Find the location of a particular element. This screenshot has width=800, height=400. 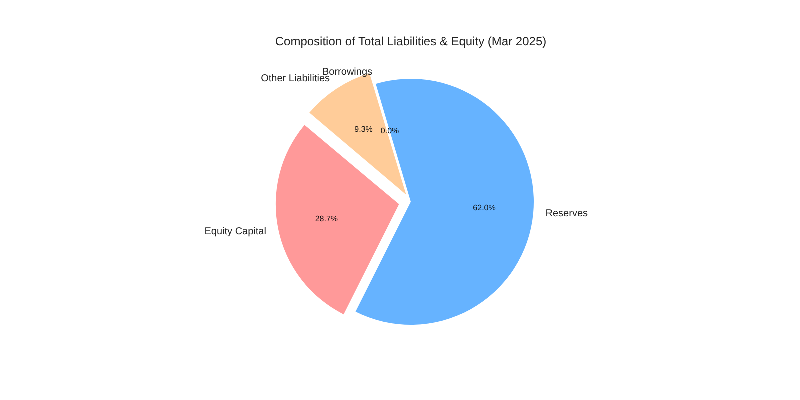

chart-title: Composition of Total Liabilities & Equity (Mar 2025) is located at coordinates (411, 41).